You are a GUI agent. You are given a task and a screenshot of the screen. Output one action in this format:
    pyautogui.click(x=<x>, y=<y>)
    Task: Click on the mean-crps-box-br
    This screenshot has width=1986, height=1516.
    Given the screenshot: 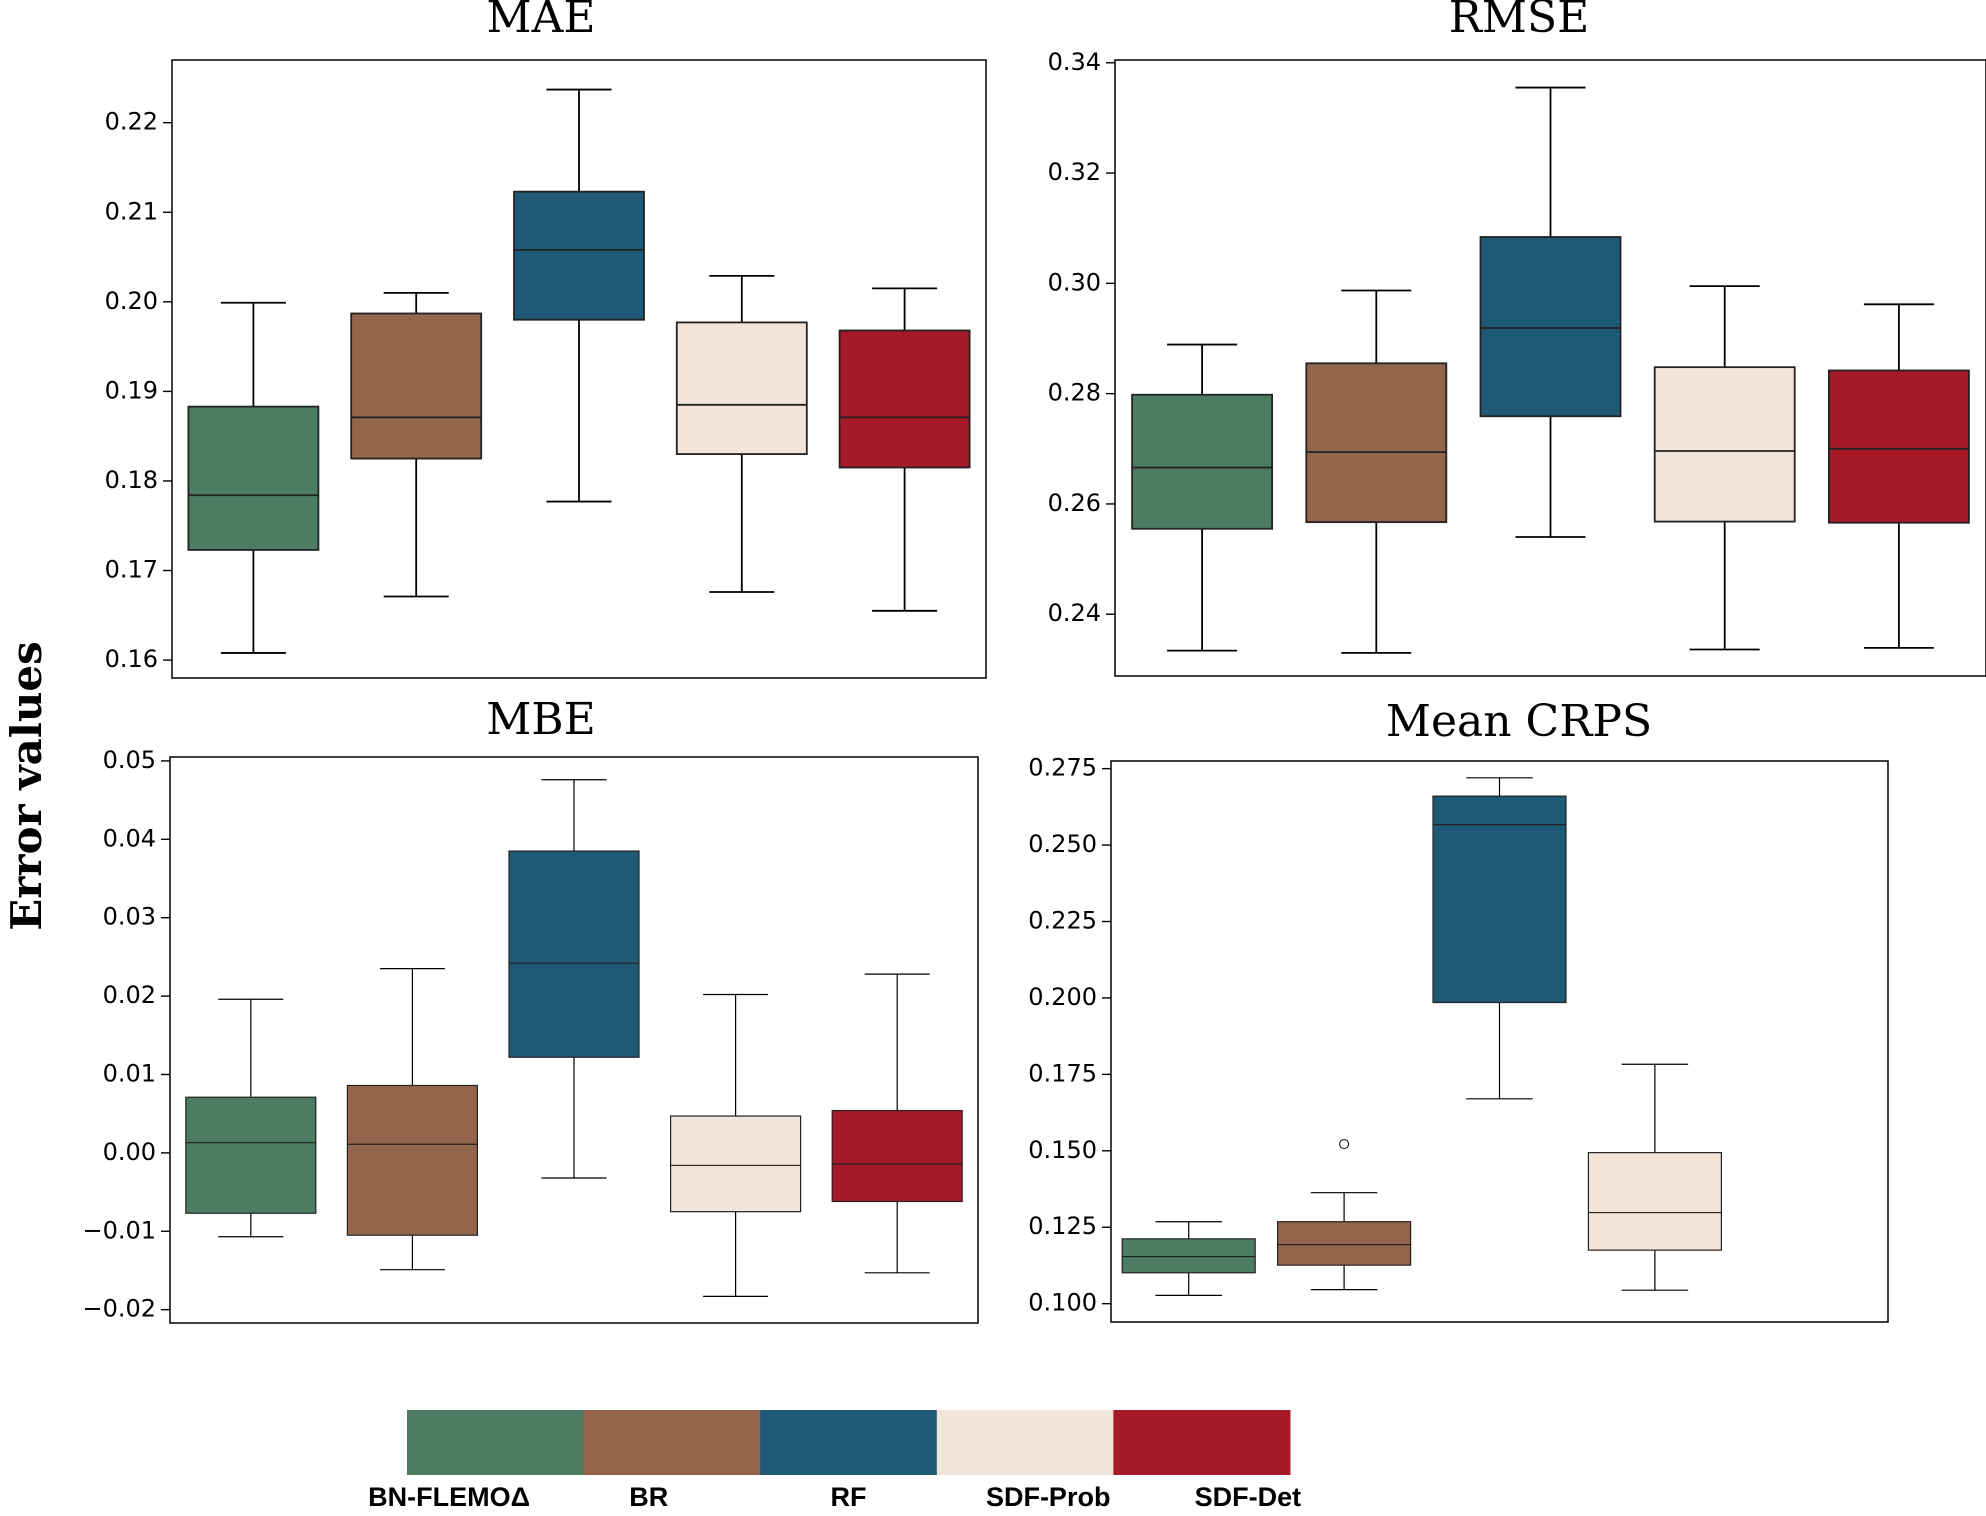 What is the action you would take?
    pyautogui.click(x=1344, y=1214)
    